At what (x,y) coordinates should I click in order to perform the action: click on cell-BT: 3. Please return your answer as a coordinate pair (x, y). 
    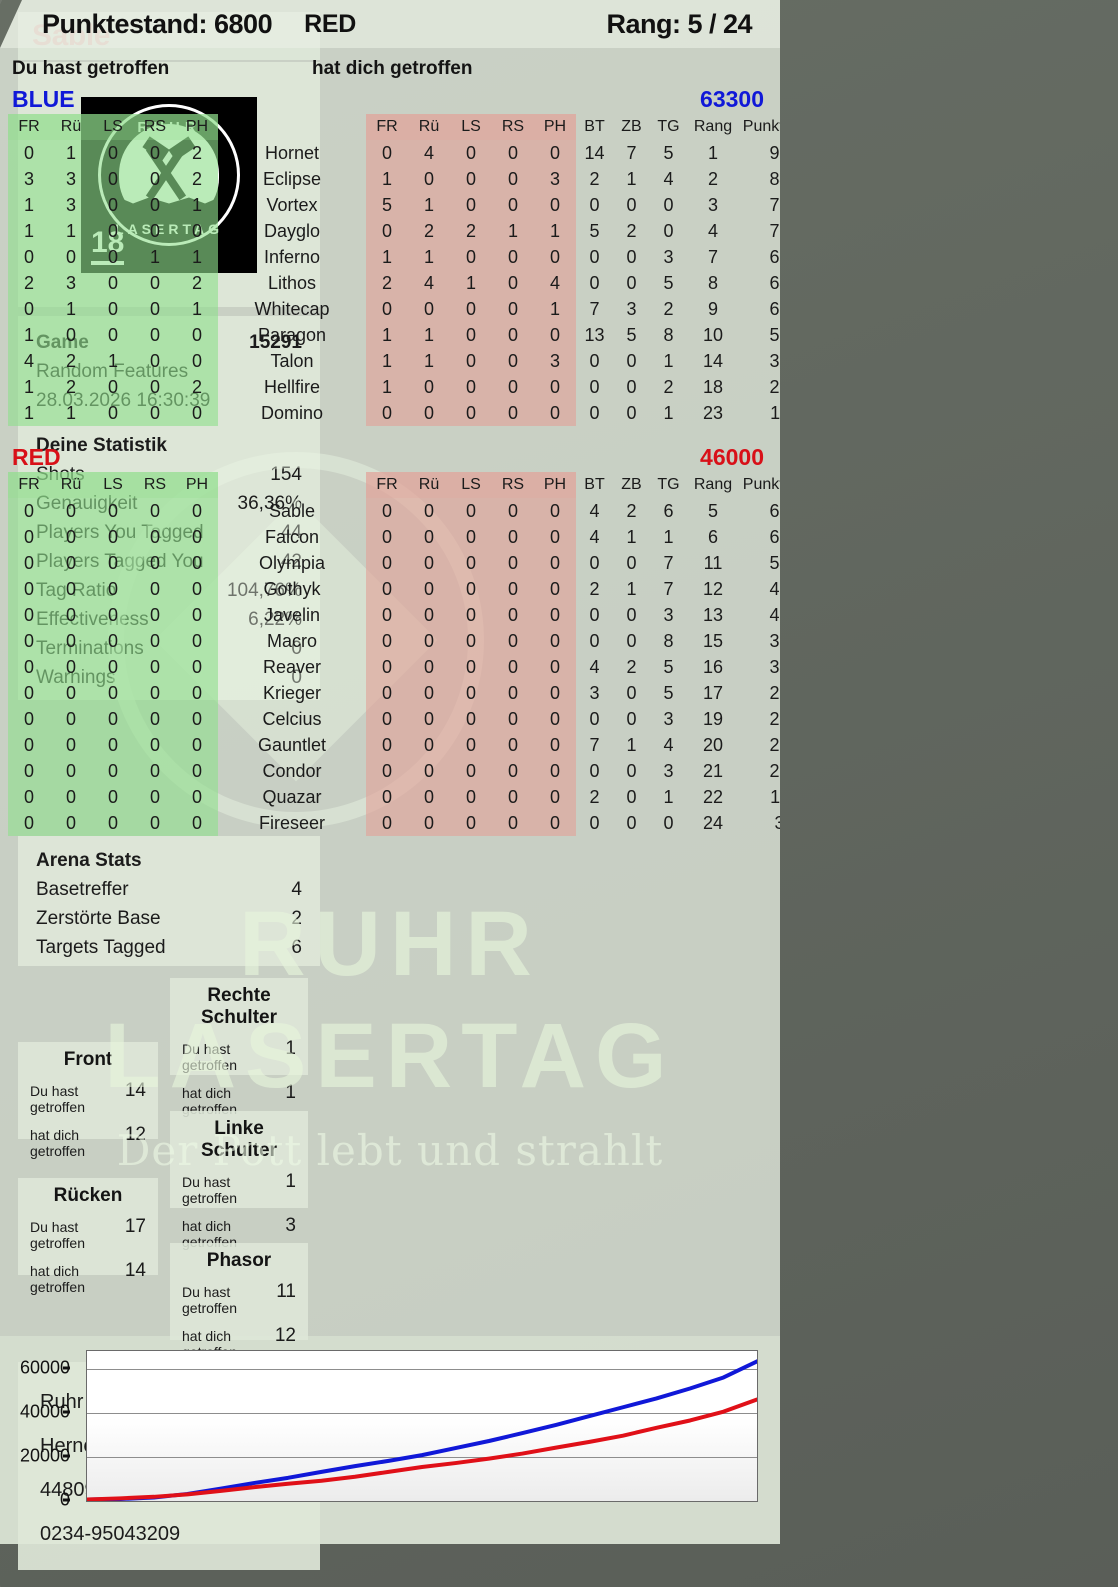
    Looking at the image, I should click on (594, 692).